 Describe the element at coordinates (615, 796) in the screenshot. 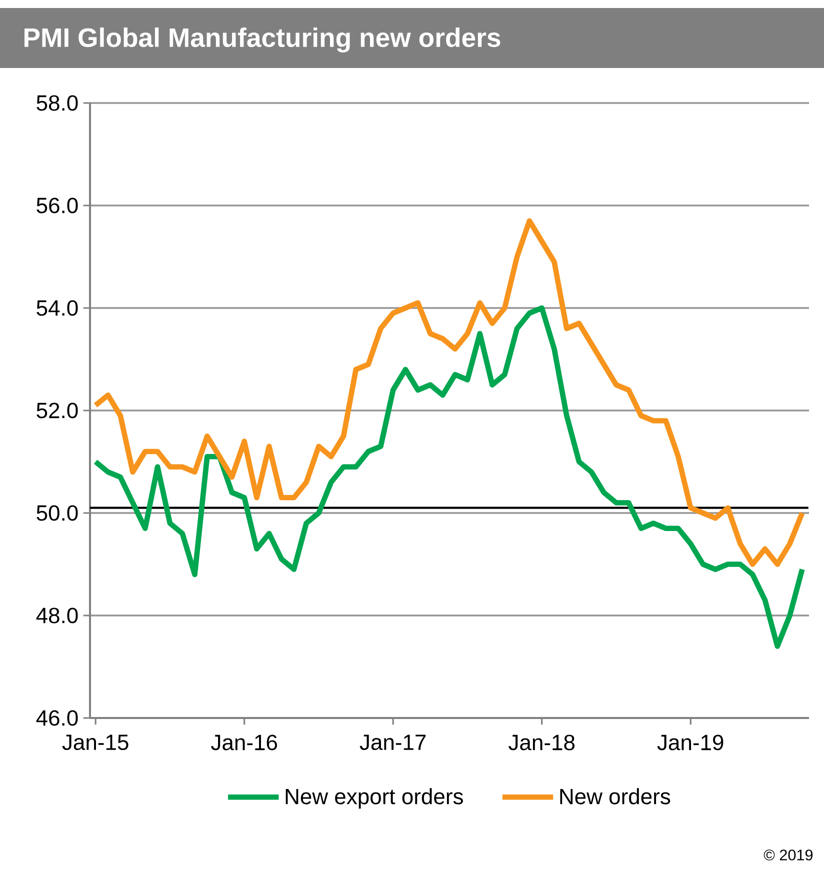

I see `legend-label: New orders` at that location.